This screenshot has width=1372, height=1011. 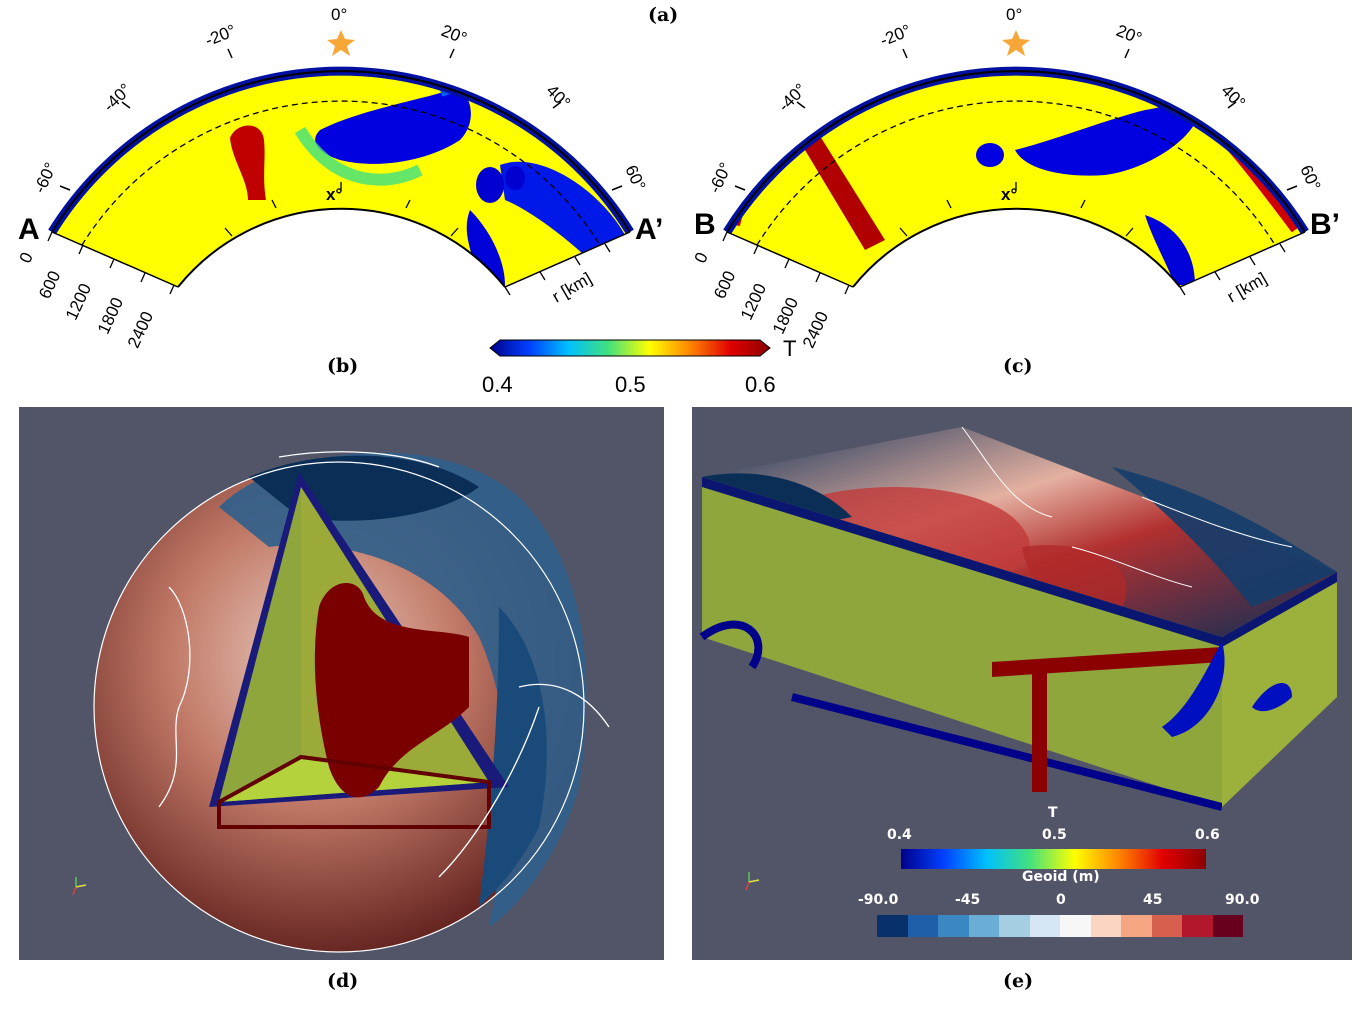 I want to click on box-colorbar-tick: 0.4, so click(x=899, y=835).